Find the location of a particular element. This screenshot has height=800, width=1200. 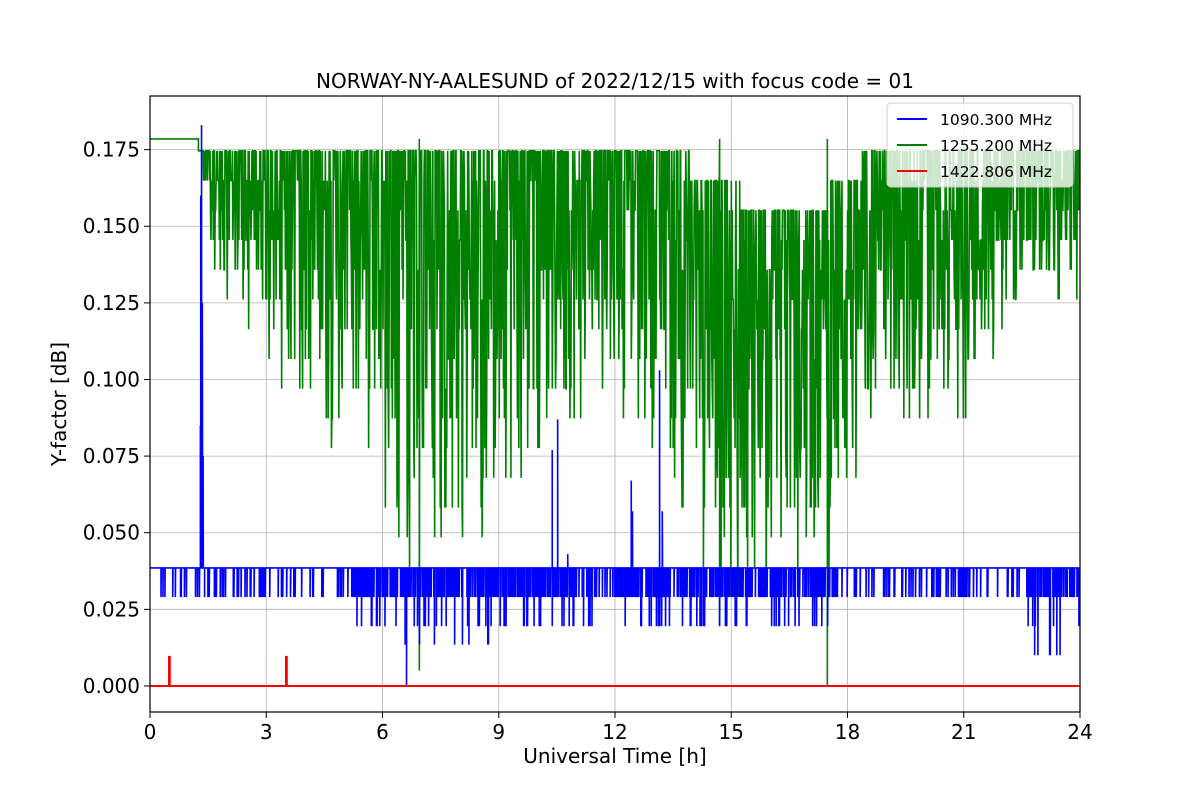

y-tick-label: 0.125 is located at coordinates (111, 303).